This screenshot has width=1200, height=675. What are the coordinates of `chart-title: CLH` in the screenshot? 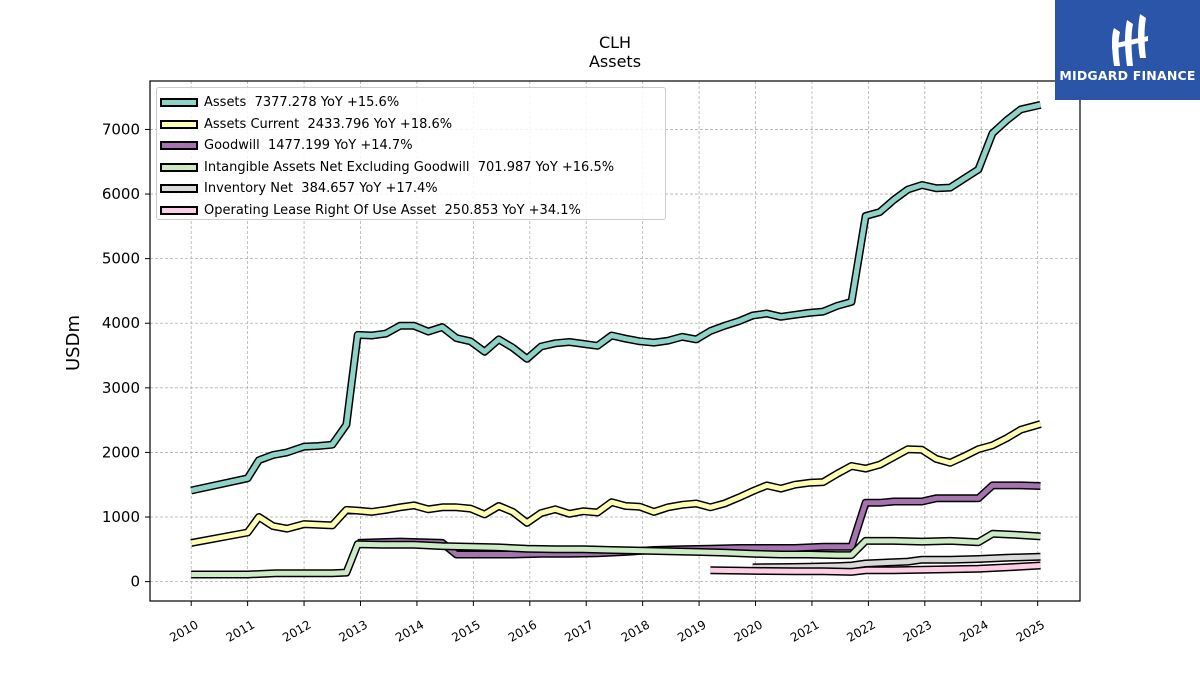 It's located at (615, 42).